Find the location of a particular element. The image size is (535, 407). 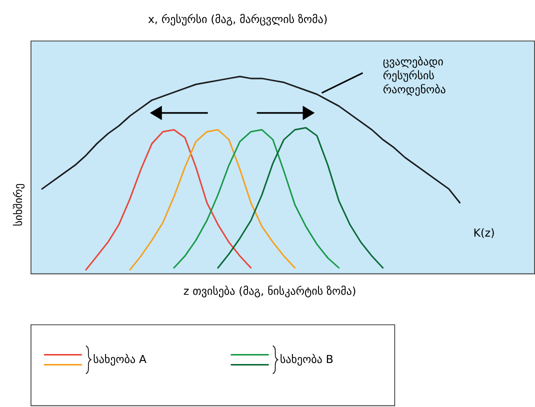

x-axis-title: z თვისება (მაგ, ნისკარტის ზომა) is located at coordinates (270, 292).